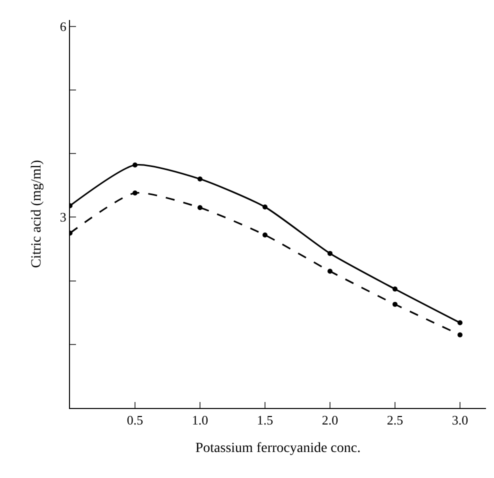 This screenshot has width=494, height=478. I want to click on y-tick-label: 3, so click(63, 217).